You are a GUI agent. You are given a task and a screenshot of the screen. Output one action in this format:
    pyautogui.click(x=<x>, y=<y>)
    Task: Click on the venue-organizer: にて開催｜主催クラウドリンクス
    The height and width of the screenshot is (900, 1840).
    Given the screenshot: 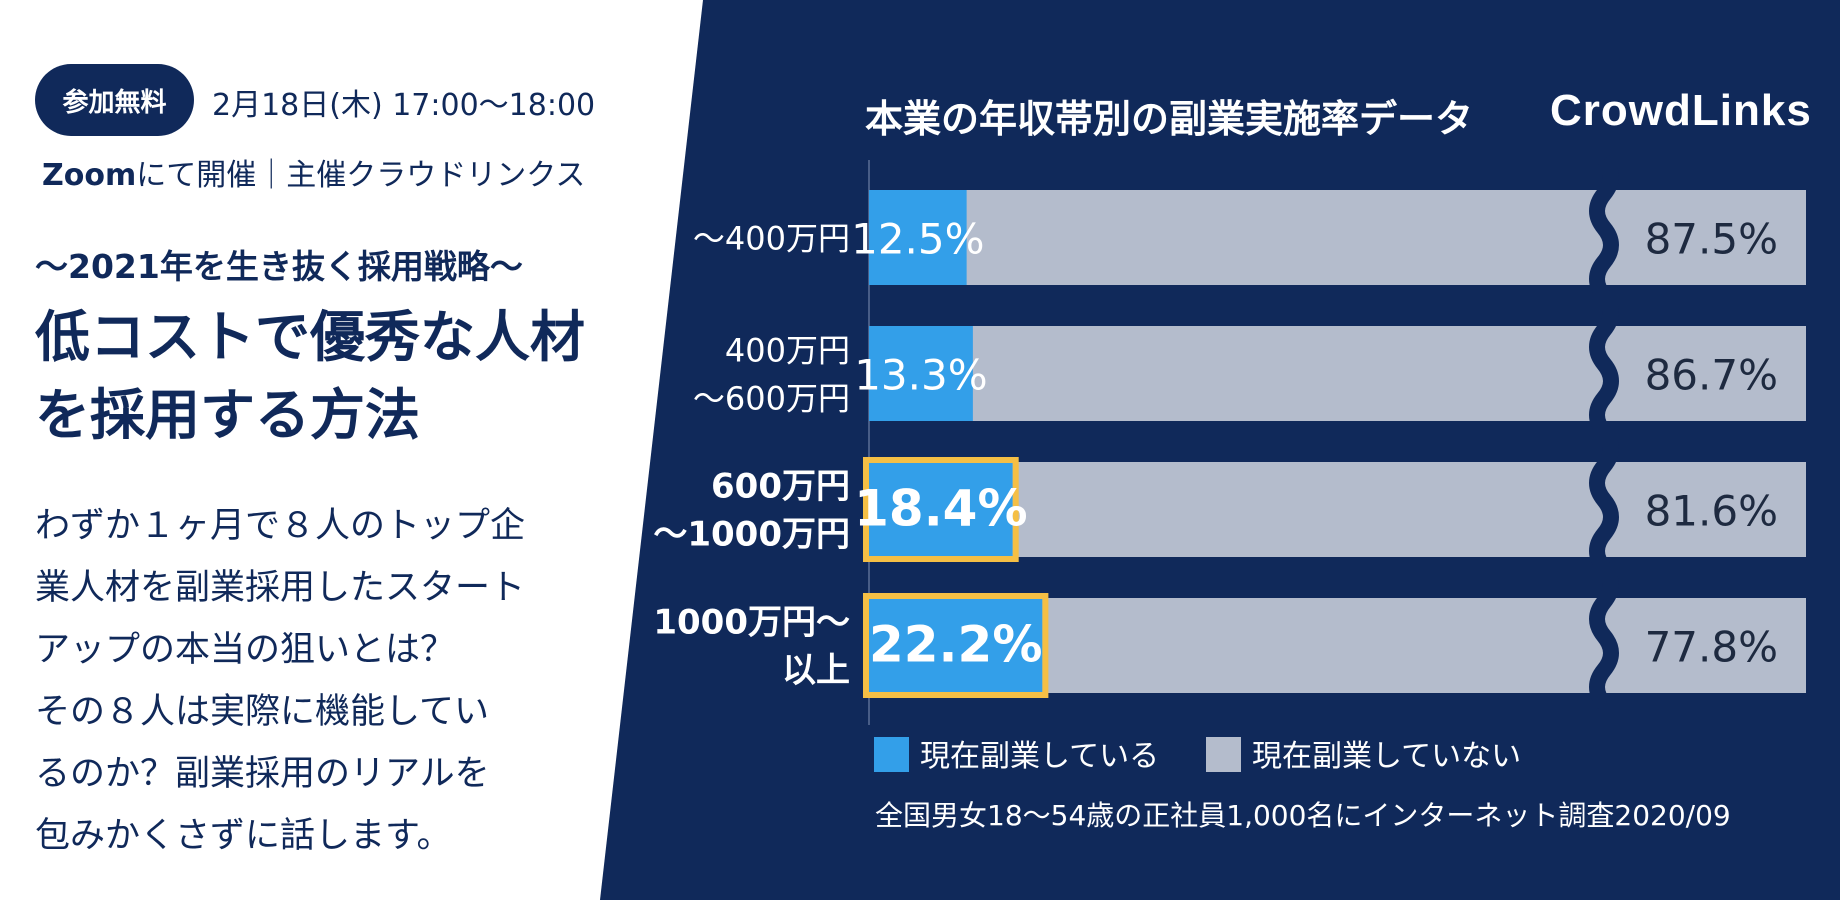 What is the action you would take?
    pyautogui.click(x=361, y=175)
    